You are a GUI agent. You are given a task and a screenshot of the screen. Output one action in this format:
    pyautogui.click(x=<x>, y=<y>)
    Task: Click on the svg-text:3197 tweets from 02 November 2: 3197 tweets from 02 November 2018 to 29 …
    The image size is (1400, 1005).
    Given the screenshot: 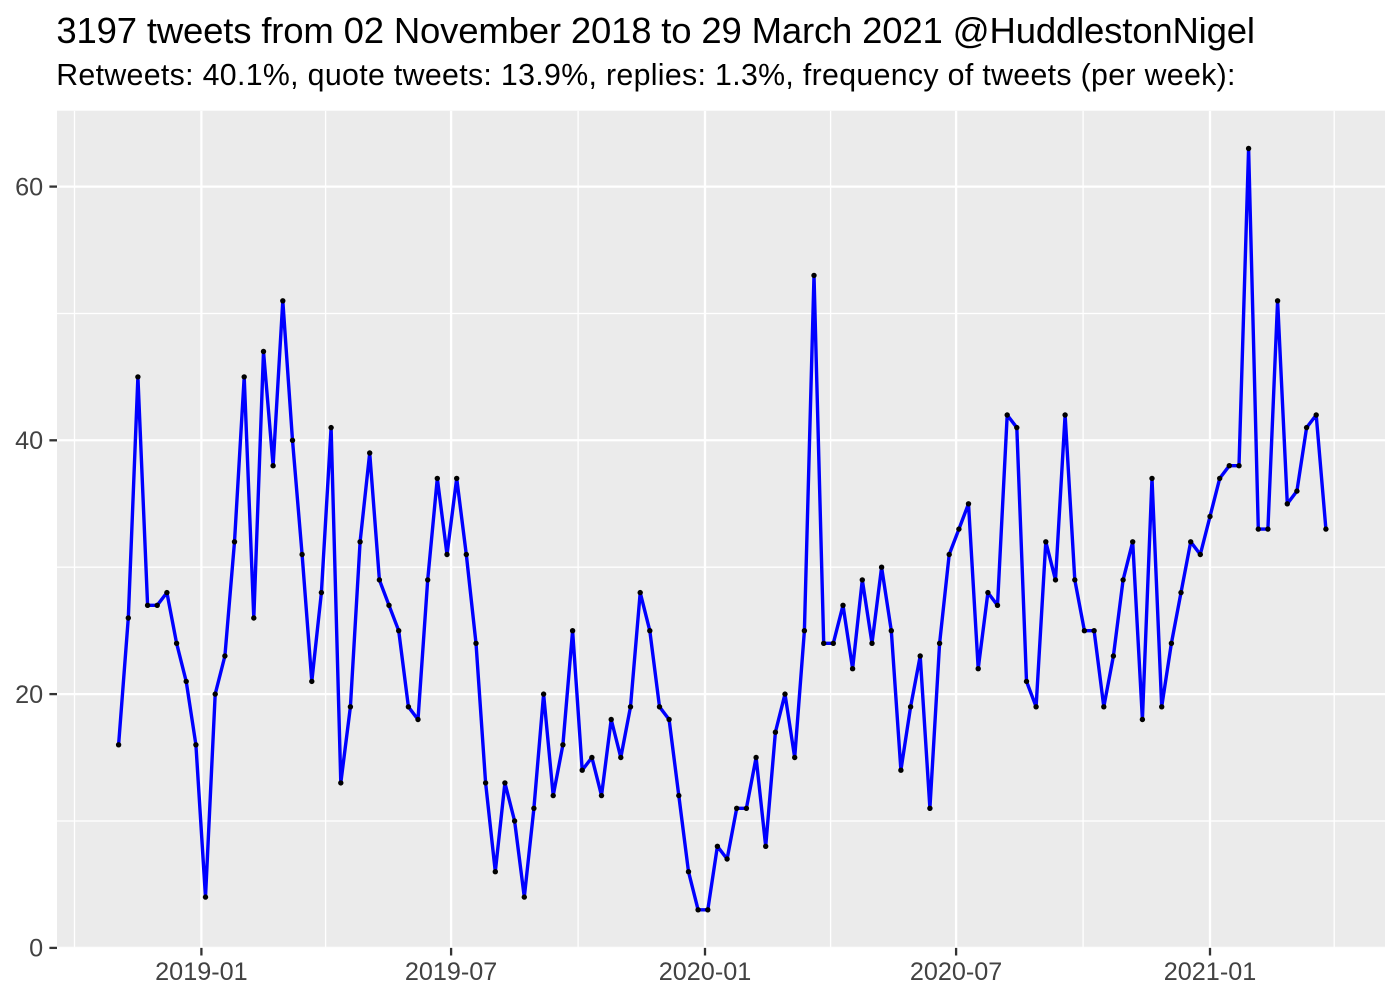 What is the action you would take?
    pyautogui.click(x=655, y=30)
    